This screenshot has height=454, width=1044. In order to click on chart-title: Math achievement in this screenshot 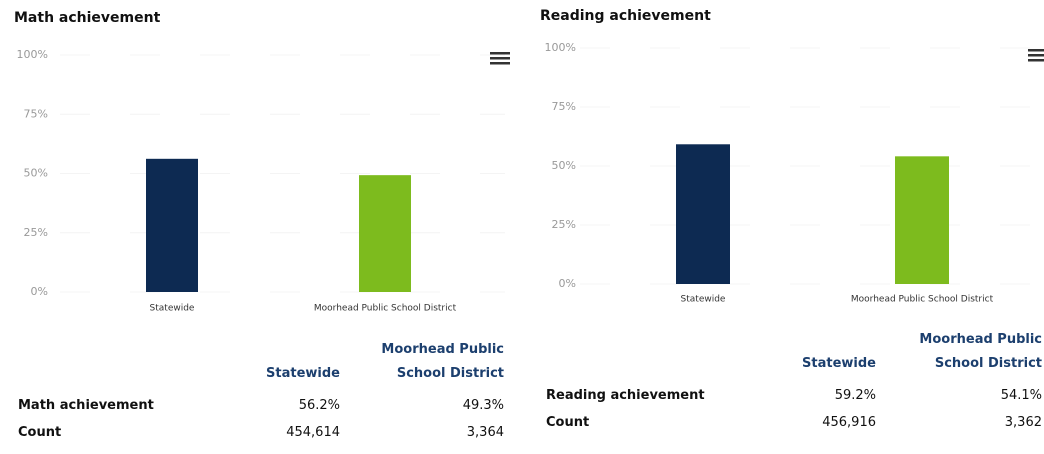, I will do `click(87, 18)`.